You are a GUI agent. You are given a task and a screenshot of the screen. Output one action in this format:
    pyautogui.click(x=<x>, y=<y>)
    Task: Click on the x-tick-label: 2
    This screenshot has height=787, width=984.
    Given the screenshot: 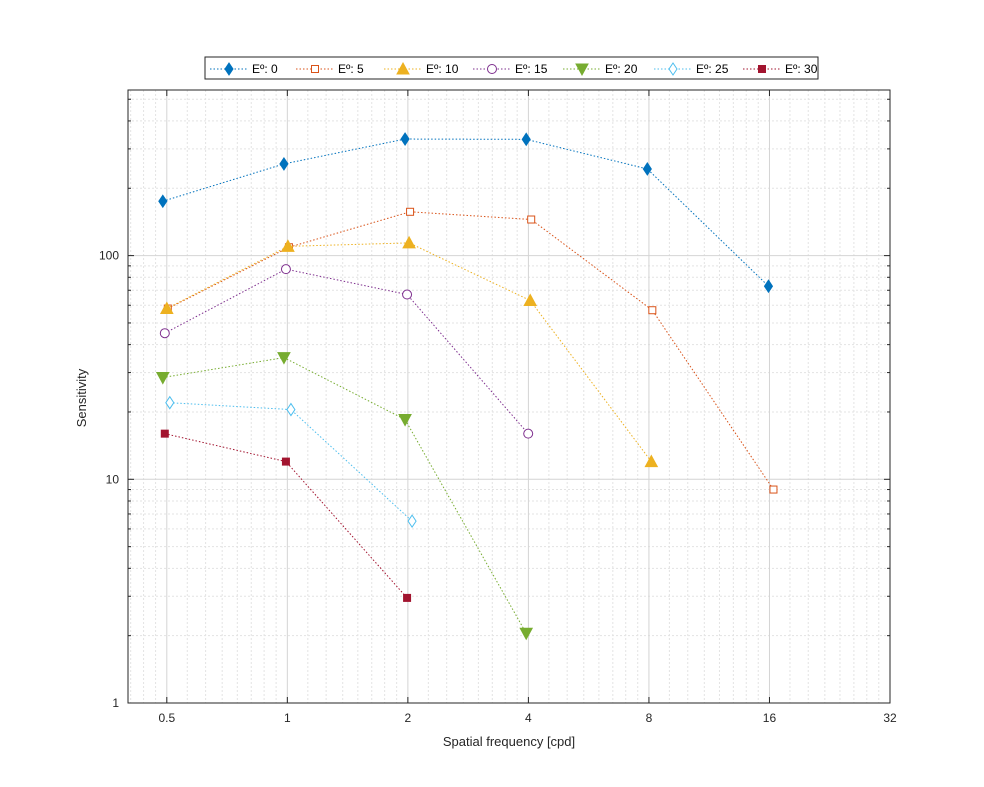 What is the action you would take?
    pyautogui.click(x=408, y=718)
    